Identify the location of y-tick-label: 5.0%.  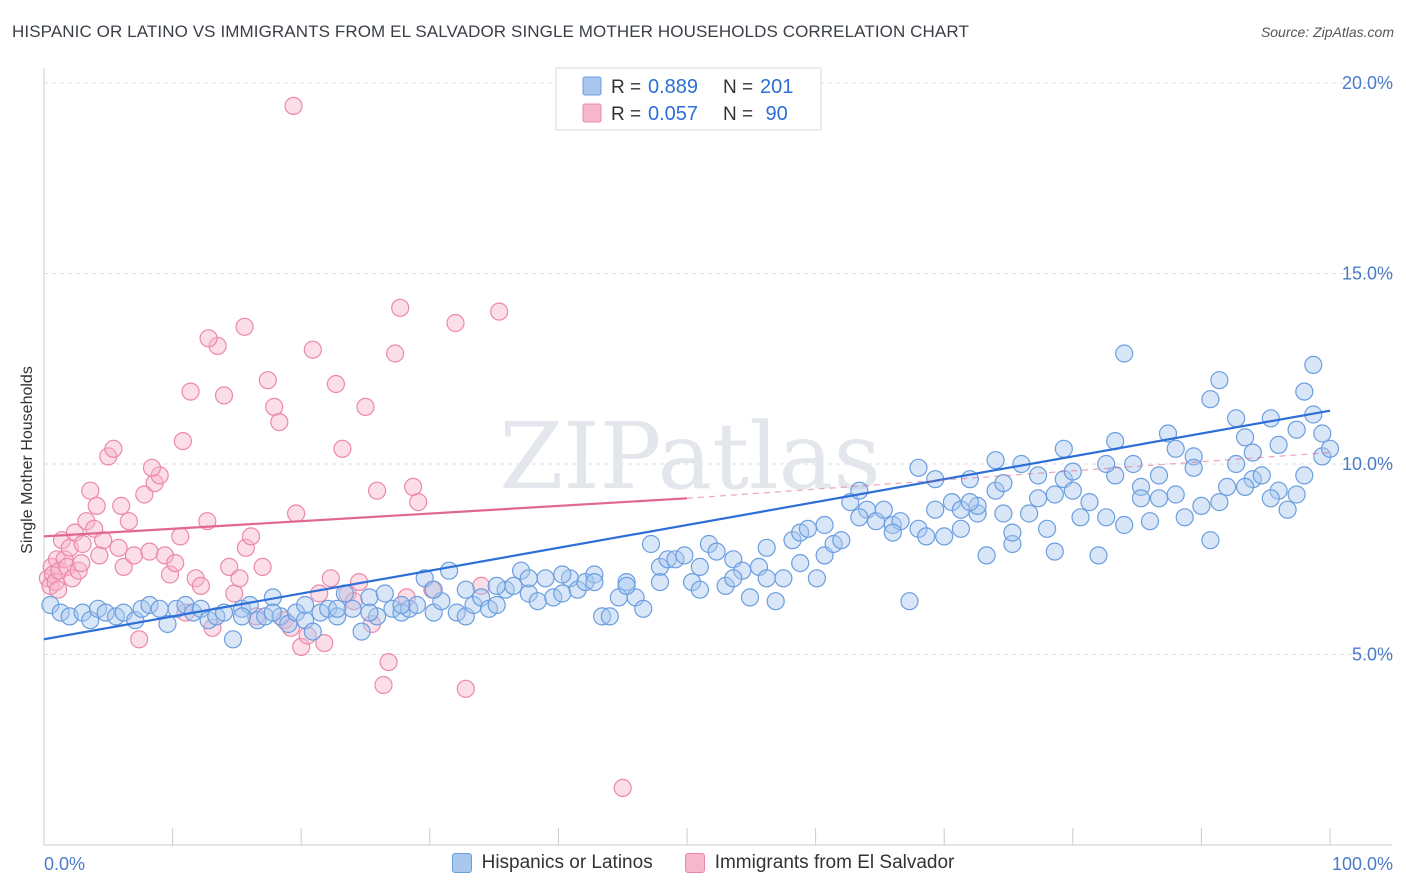
(1372, 655).